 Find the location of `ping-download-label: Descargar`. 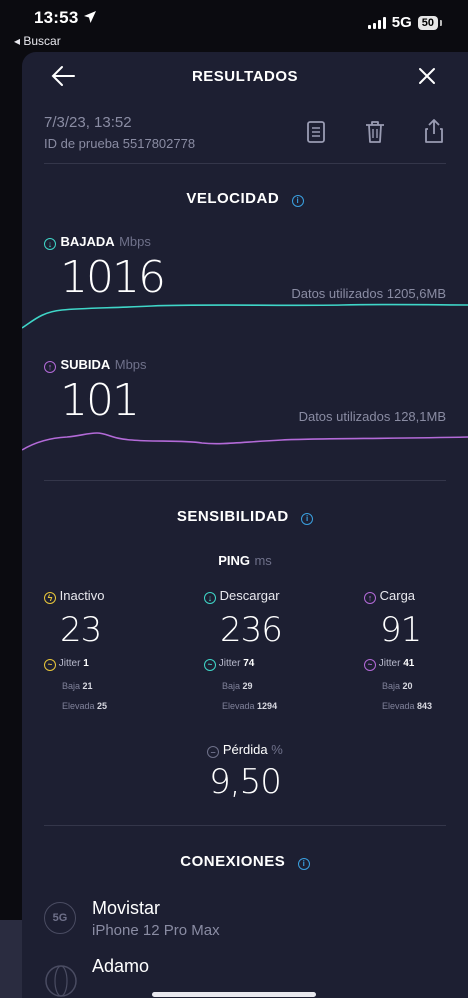

ping-download-label: Descargar is located at coordinates (249, 595).